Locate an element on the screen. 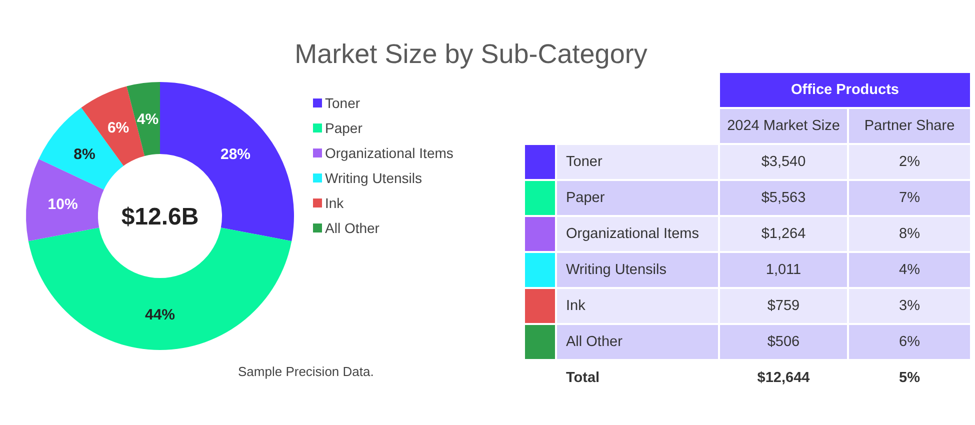 This screenshot has width=975, height=425. category-label: All Other is located at coordinates (637, 342).